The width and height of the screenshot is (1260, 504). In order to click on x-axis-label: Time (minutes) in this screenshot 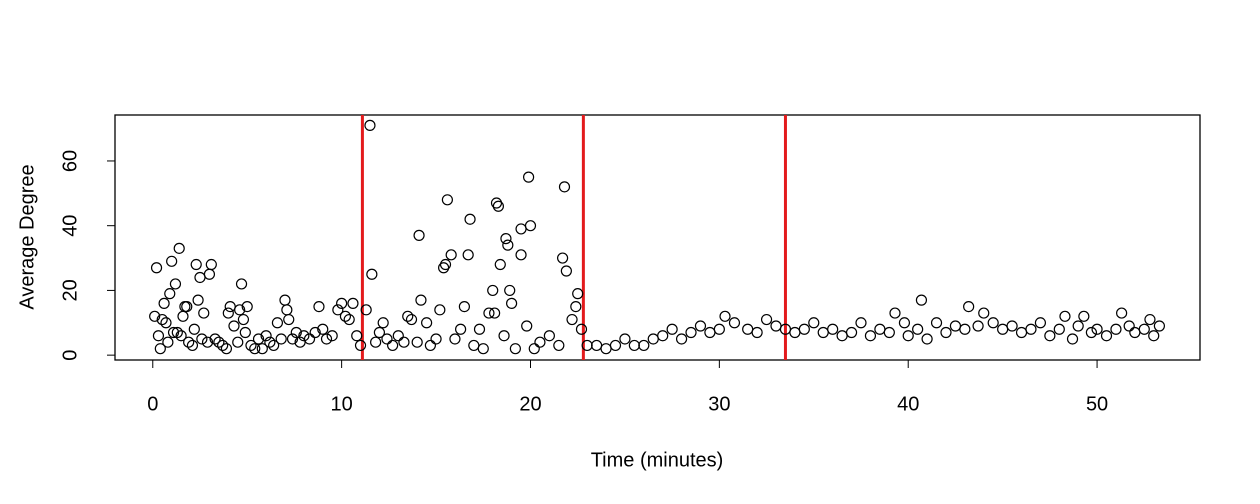, I will do `click(657, 460)`.